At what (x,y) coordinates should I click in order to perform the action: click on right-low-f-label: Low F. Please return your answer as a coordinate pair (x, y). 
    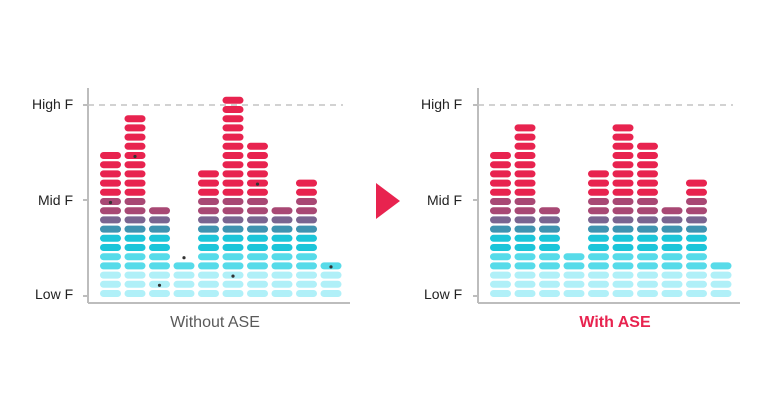
    Looking at the image, I should click on (443, 294).